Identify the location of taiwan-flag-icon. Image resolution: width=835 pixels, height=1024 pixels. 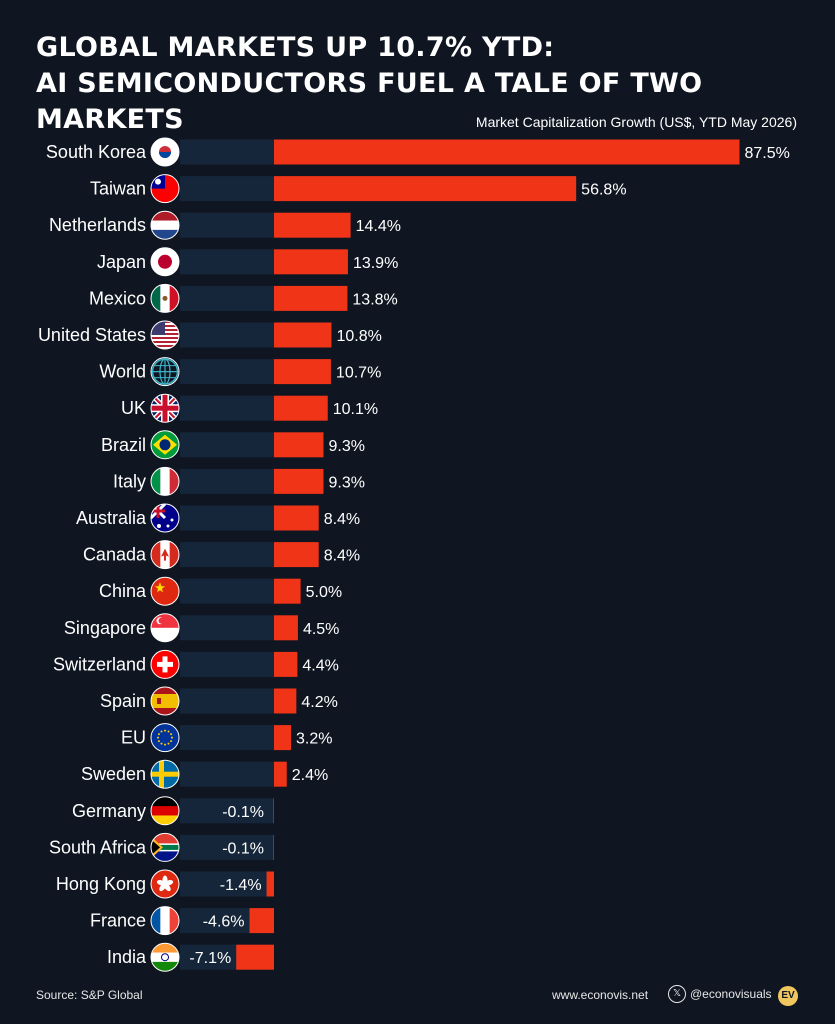
(165, 189).